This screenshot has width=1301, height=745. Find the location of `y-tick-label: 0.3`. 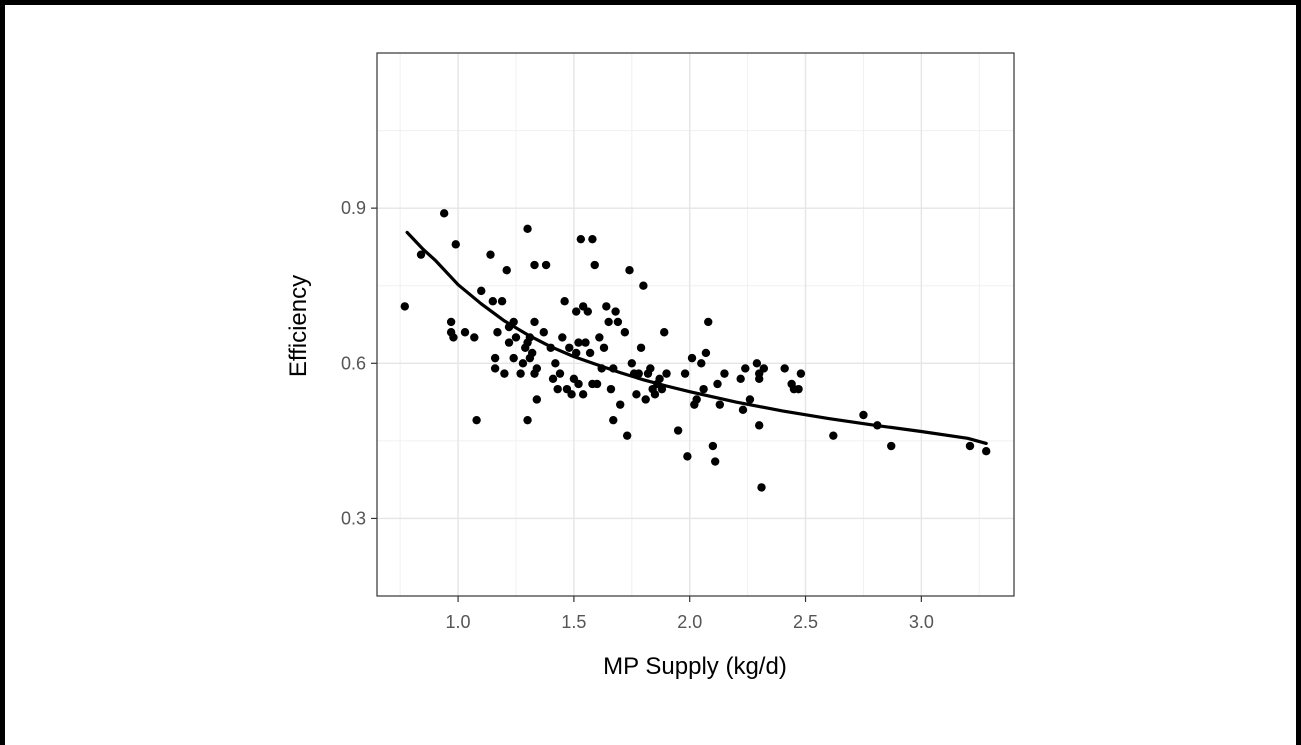

y-tick-label: 0.3 is located at coordinates (353, 518).